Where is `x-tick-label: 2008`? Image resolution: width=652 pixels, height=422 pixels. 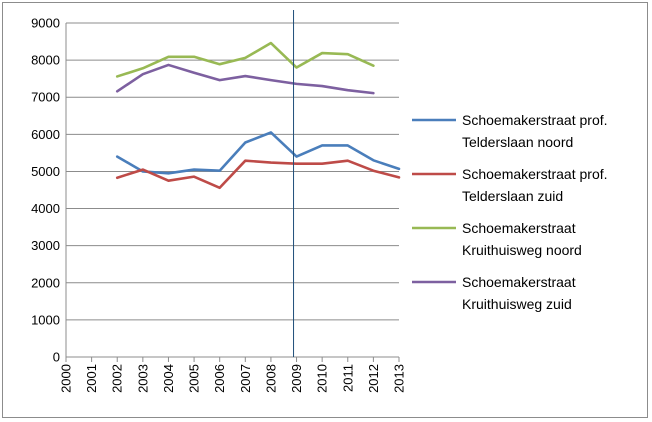 x-tick-label: 2008 is located at coordinates (270, 378).